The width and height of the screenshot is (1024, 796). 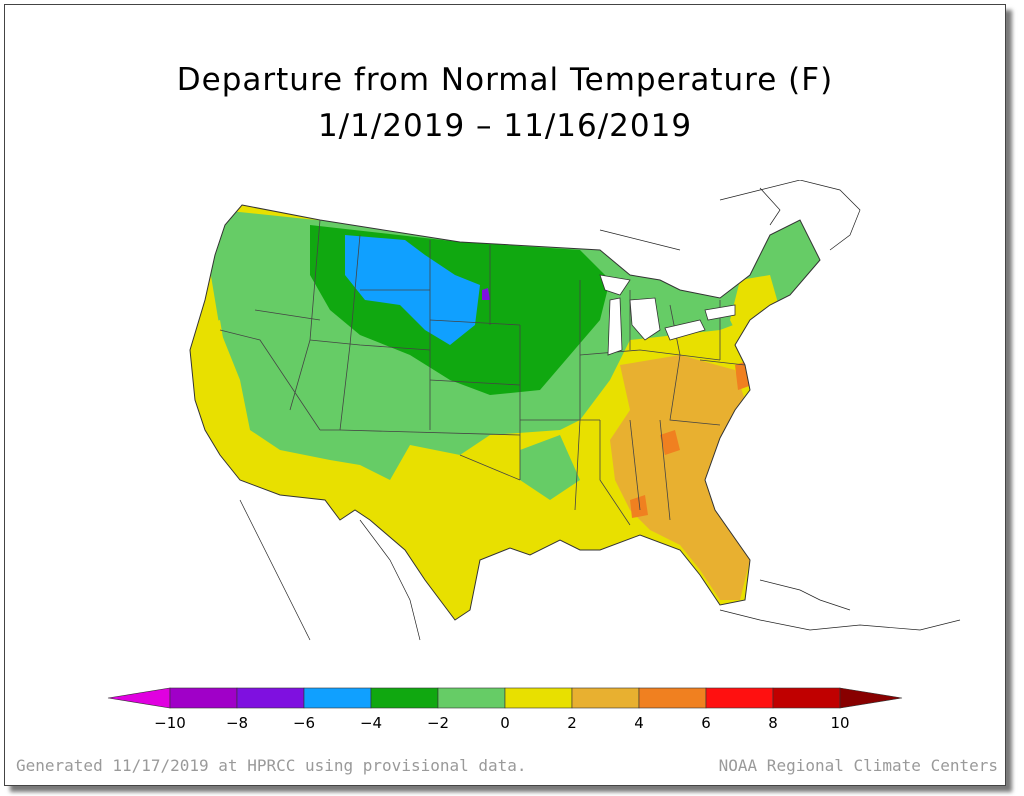 What do you see at coordinates (773, 723) in the screenshot?
I see `legend-tick-label: 8` at bounding box center [773, 723].